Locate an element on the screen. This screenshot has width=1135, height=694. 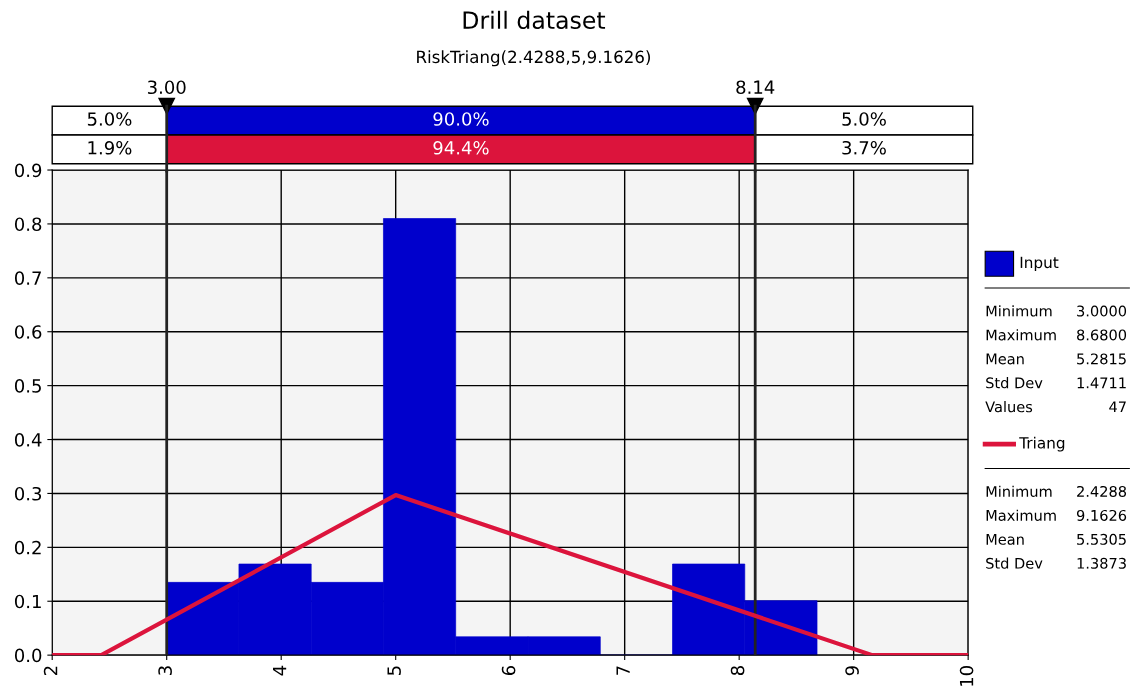
text: 5.5305 is located at coordinates (1101, 539).